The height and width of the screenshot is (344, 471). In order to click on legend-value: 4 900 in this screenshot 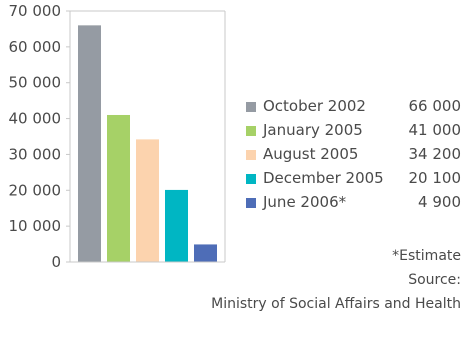, I will do `click(439, 202)`.